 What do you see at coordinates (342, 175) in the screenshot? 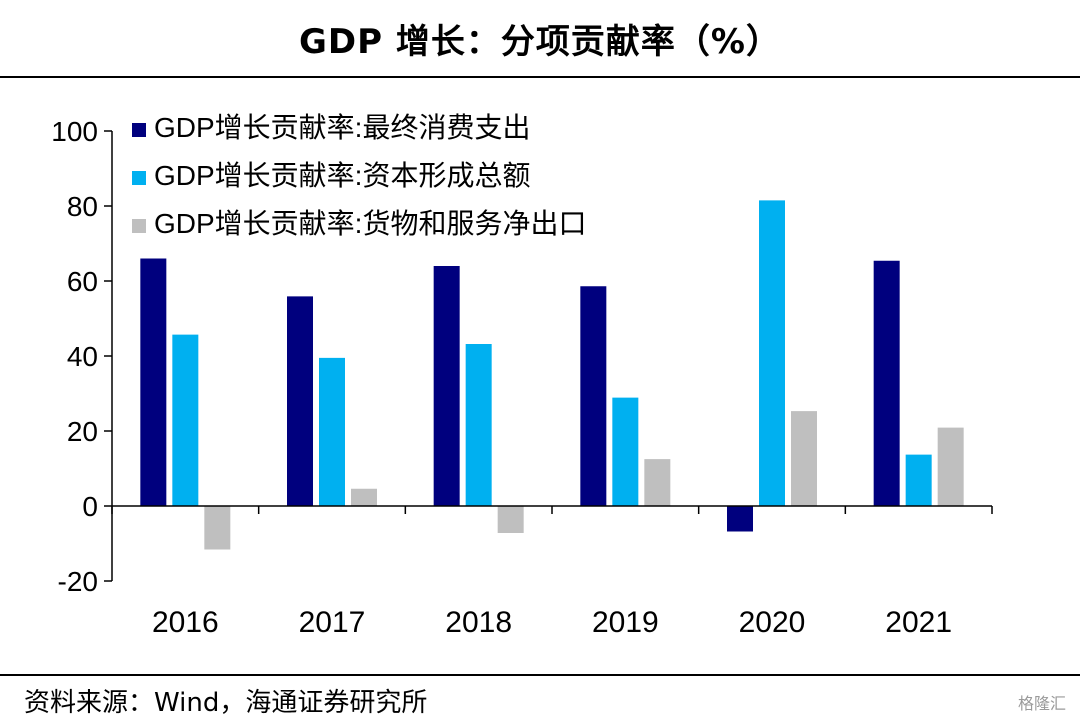
I see `legend-label-2: GDP增长贡献率:资本形成总额` at bounding box center [342, 175].